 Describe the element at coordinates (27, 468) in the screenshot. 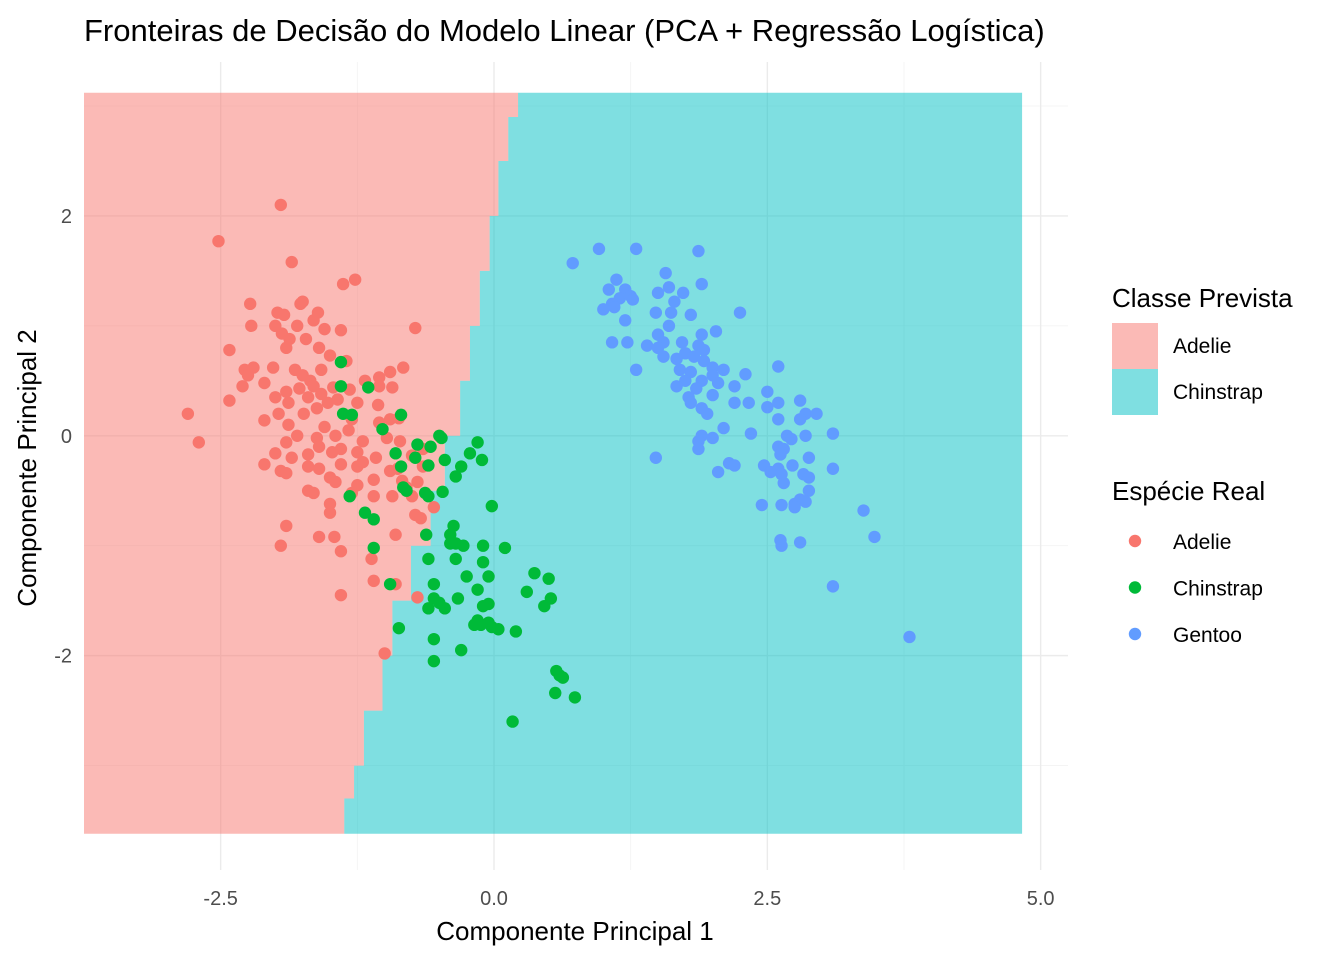

I see `y-axis-title: Componente Principal 2` at that location.